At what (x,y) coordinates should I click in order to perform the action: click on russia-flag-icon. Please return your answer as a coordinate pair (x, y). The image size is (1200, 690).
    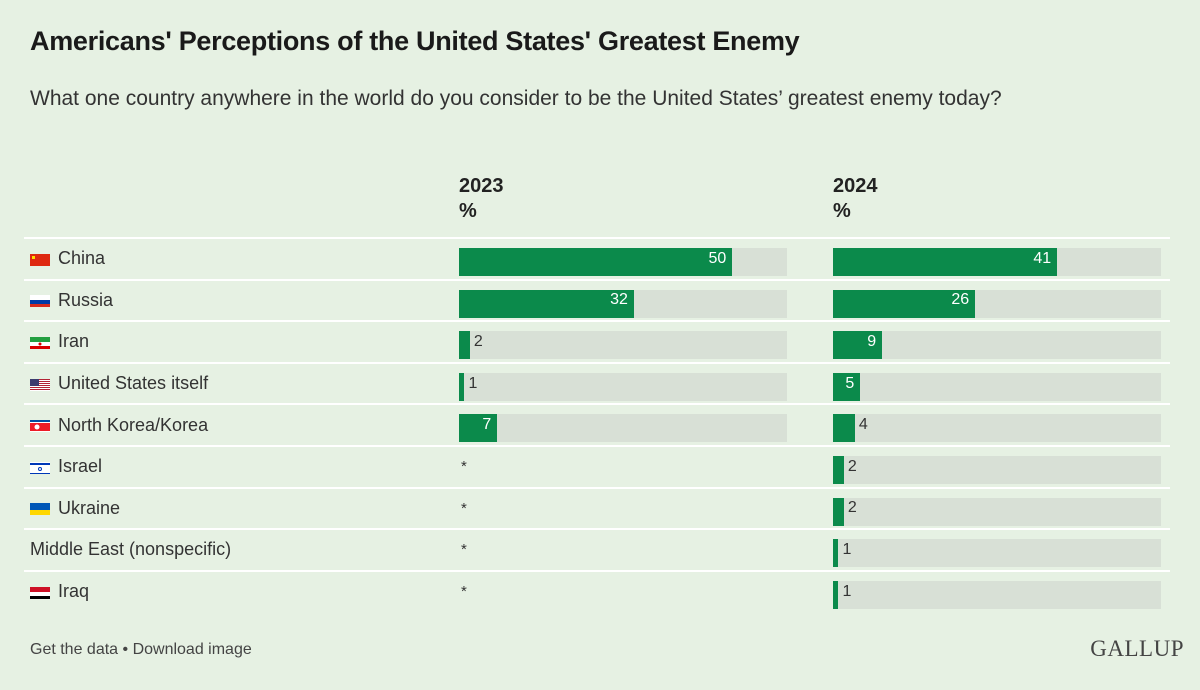
    Looking at the image, I should click on (40, 300).